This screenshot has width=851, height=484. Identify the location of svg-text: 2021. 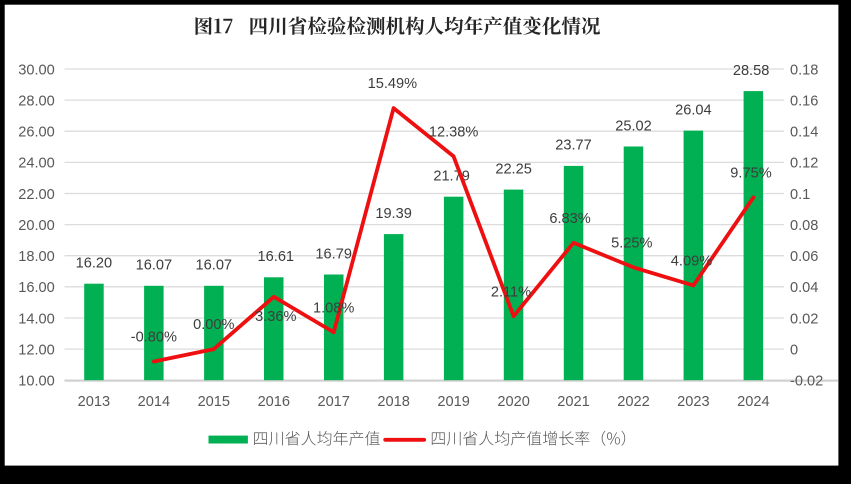
(573, 402).